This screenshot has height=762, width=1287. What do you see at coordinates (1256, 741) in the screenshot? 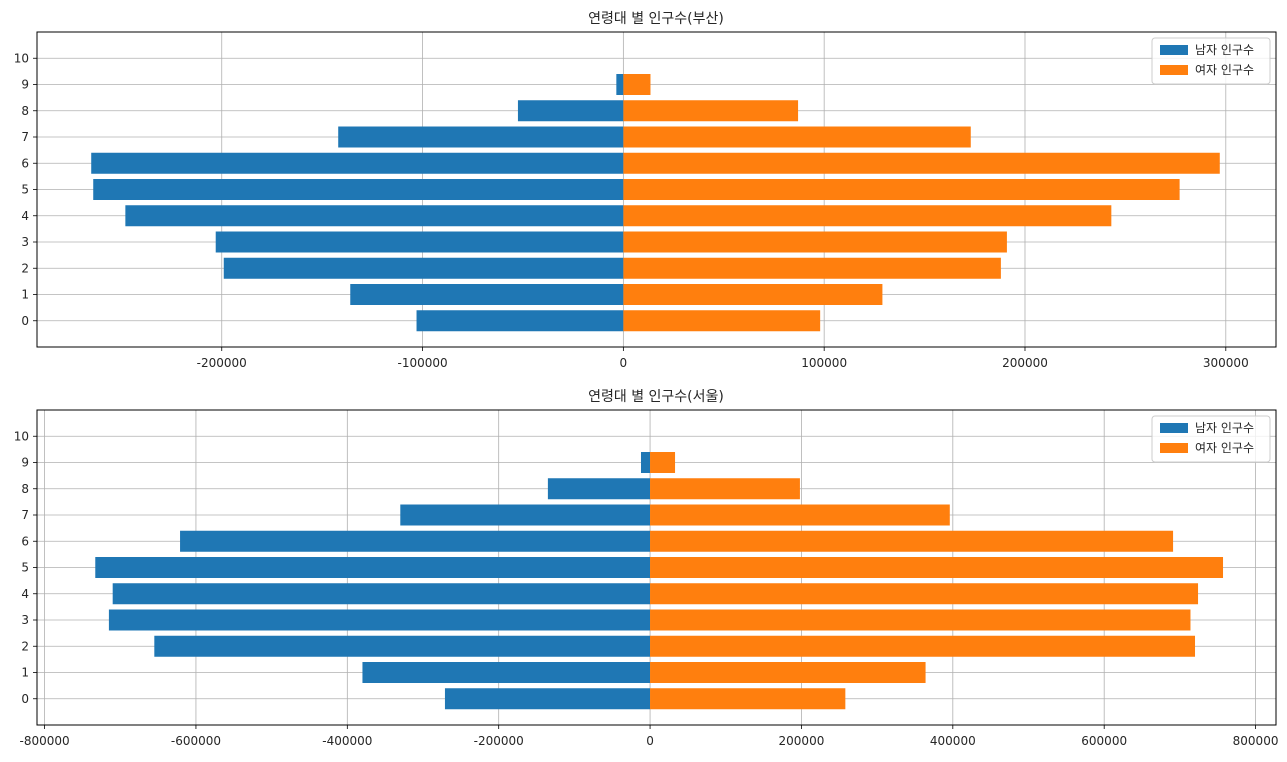
I see `x-tick-label: 800000` at bounding box center [1256, 741].